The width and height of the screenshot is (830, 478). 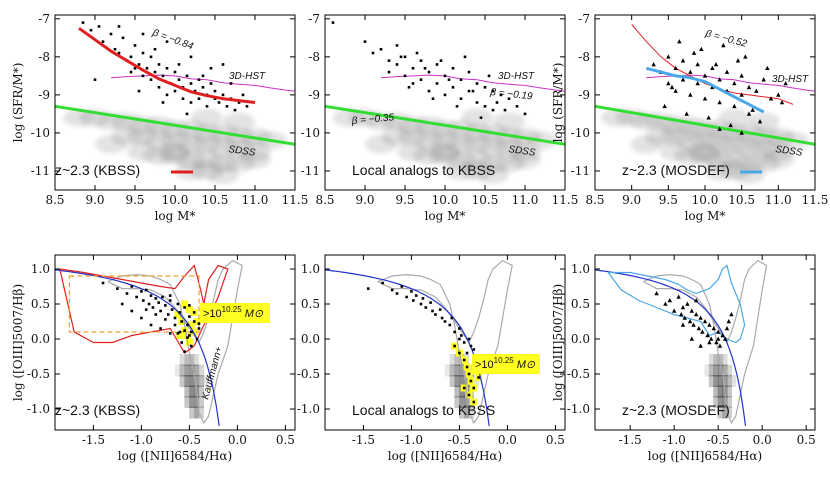 What do you see at coordinates (424, 342) in the screenshot?
I see `panel-5-points` at bounding box center [424, 342].